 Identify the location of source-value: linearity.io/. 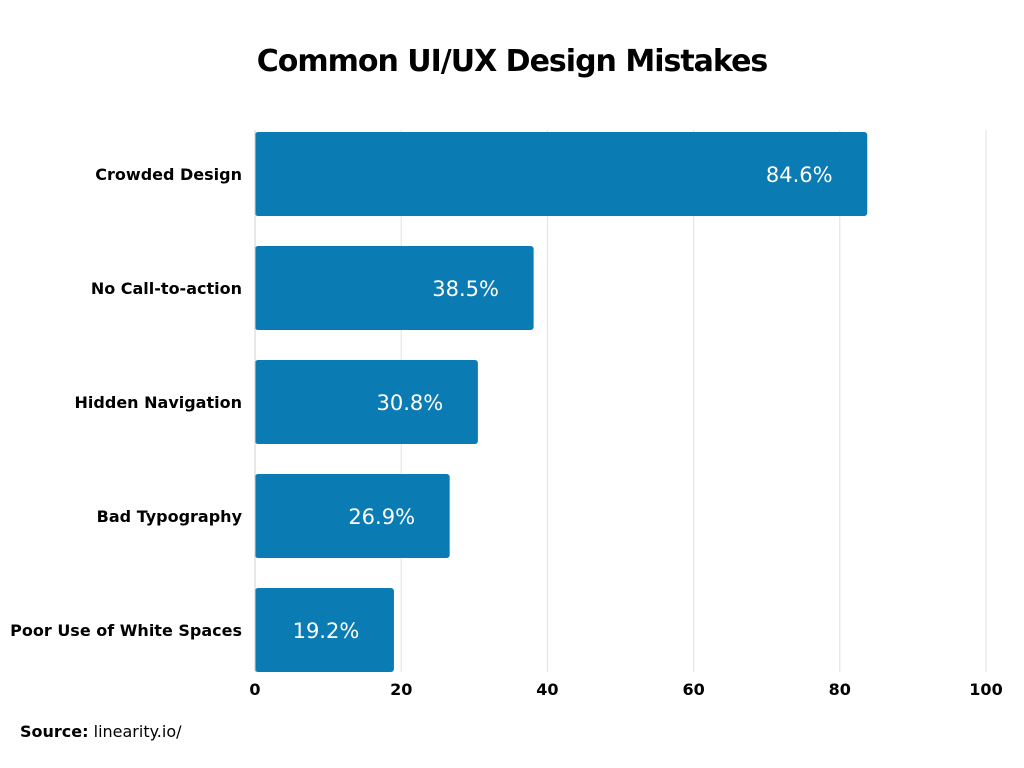
(137, 731).